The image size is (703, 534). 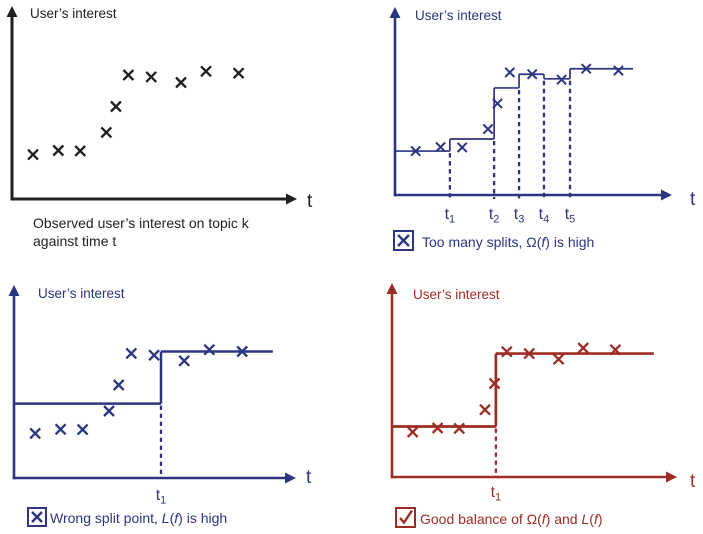 I want to click on split-label: t4, so click(x=544, y=216).